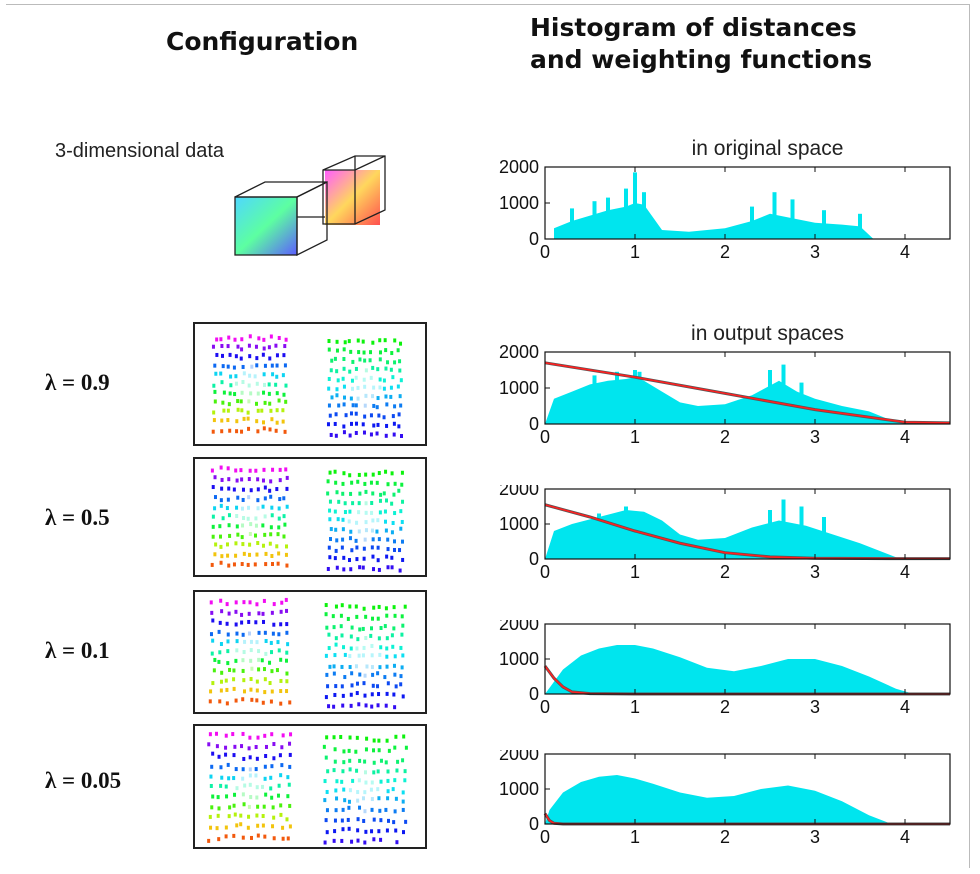 The width and height of the screenshot is (980, 874). What do you see at coordinates (310, 206) in the screenshot?
I see `3d-data-illustration` at bounding box center [310, 206].